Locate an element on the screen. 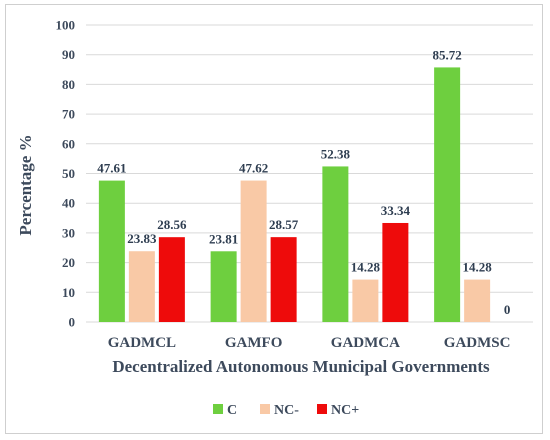 The width and height of the screenshot is (550, 440). x-tick-label: GAMFO is located at coordinates (254, 343).